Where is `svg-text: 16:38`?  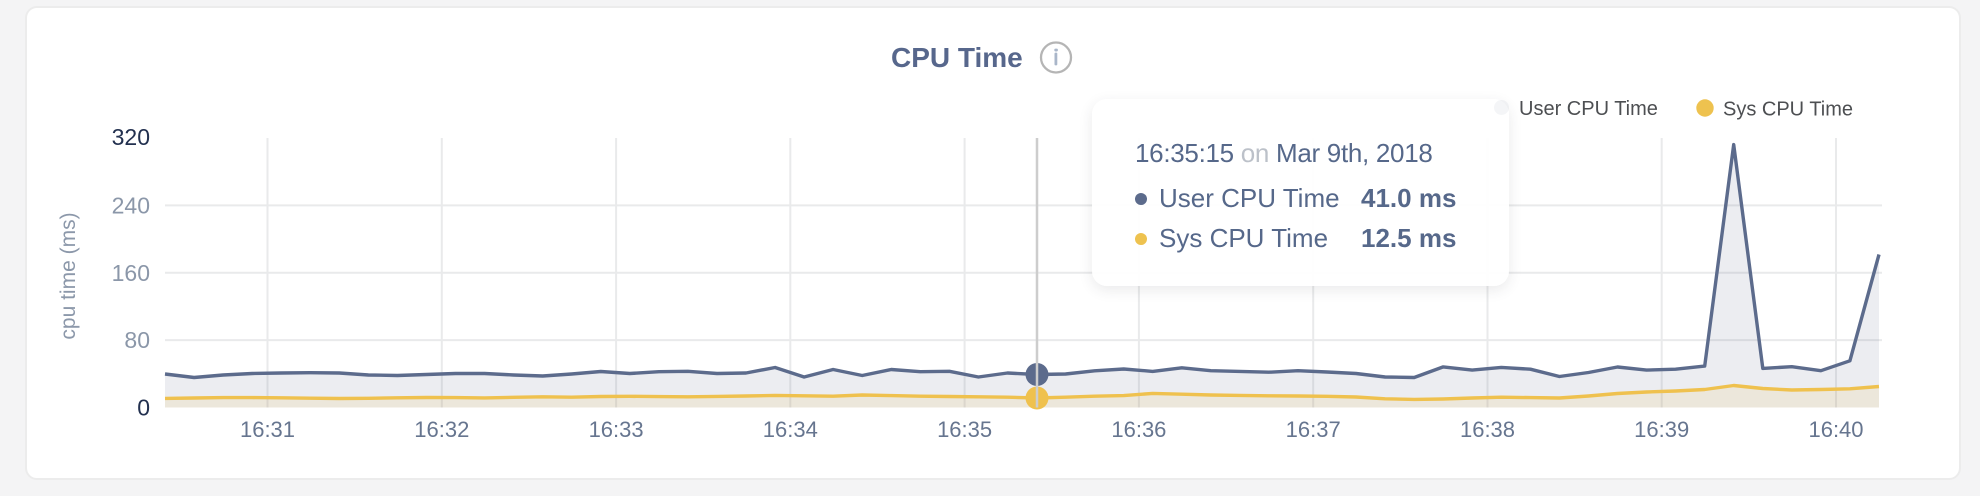
svg-text: 16:38 is located at coordinates (1487, 429).